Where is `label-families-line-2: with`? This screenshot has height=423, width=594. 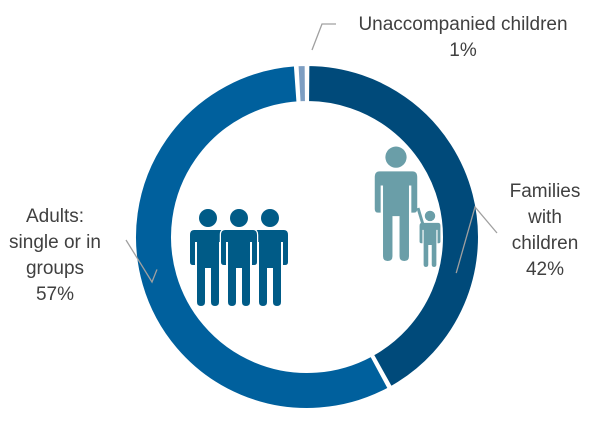 label-families-line-2: with is located at coordinates (544, 217).